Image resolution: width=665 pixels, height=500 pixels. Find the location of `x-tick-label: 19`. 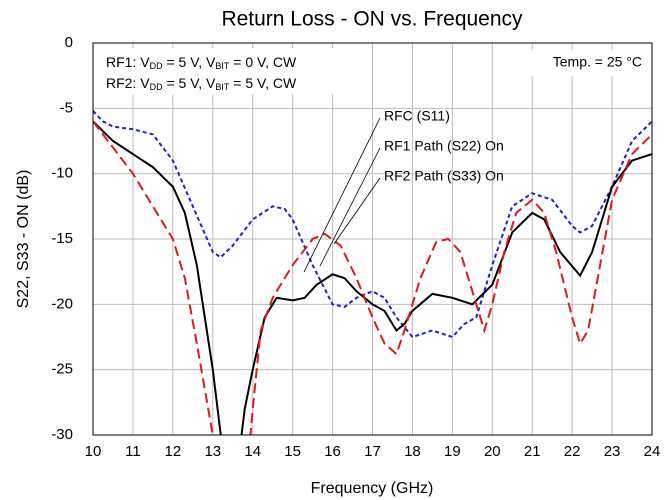

x-tick-label: 19 is located at coordinates (452, 451).